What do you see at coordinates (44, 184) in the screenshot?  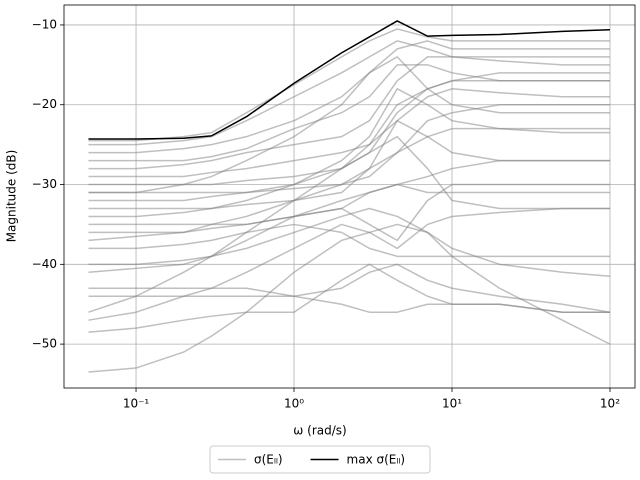 I see `y-tick-label: −30` at bounding box center [44, 184].